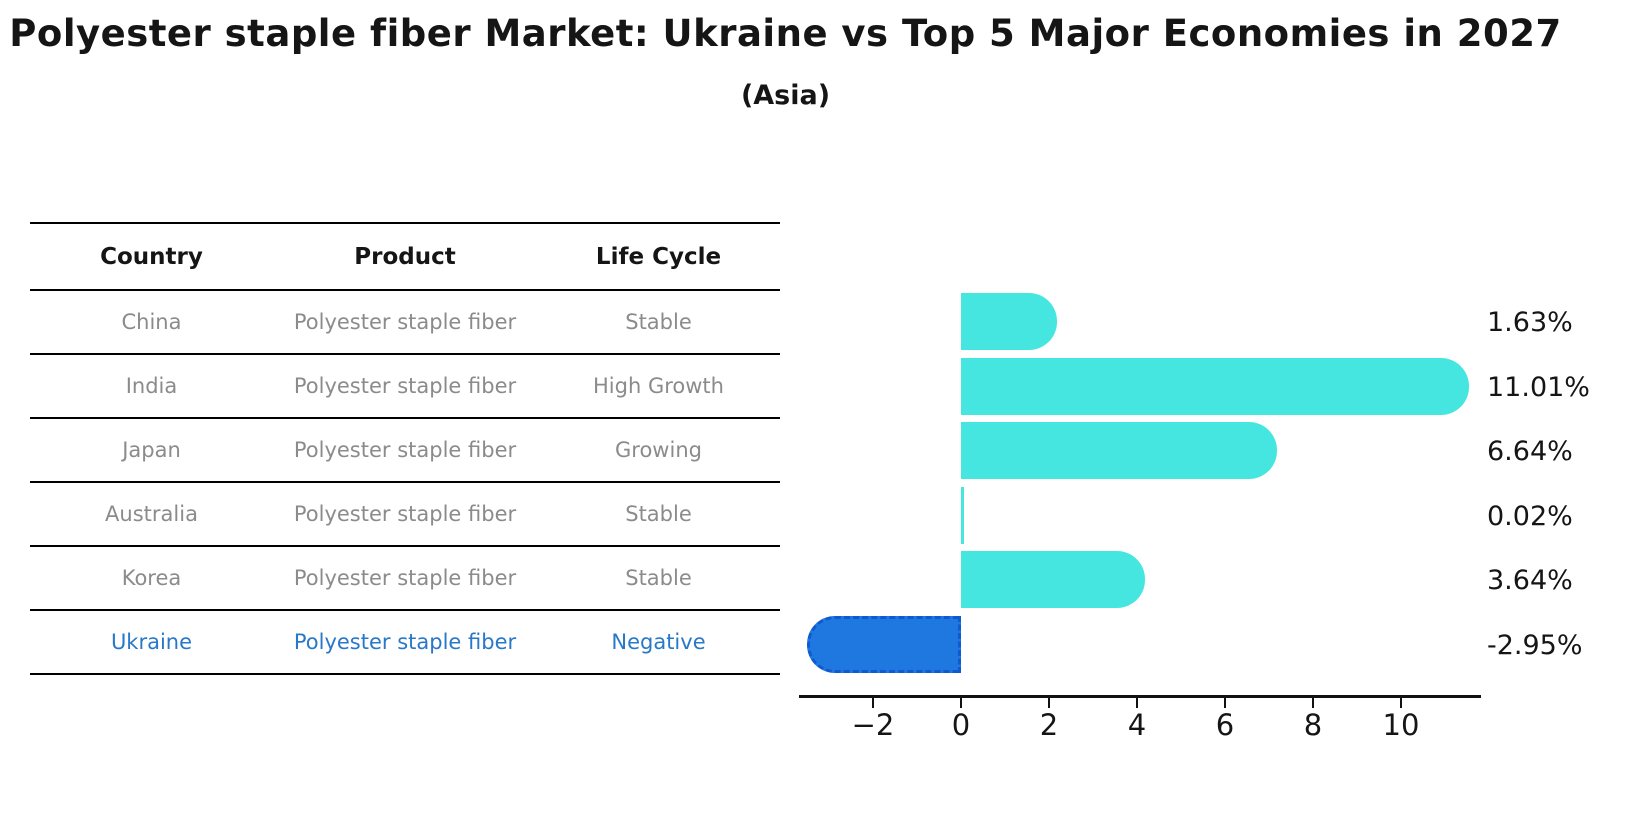  I want to click on table-row-china: China Polyester staple fiber Stable, so click(405, 321).